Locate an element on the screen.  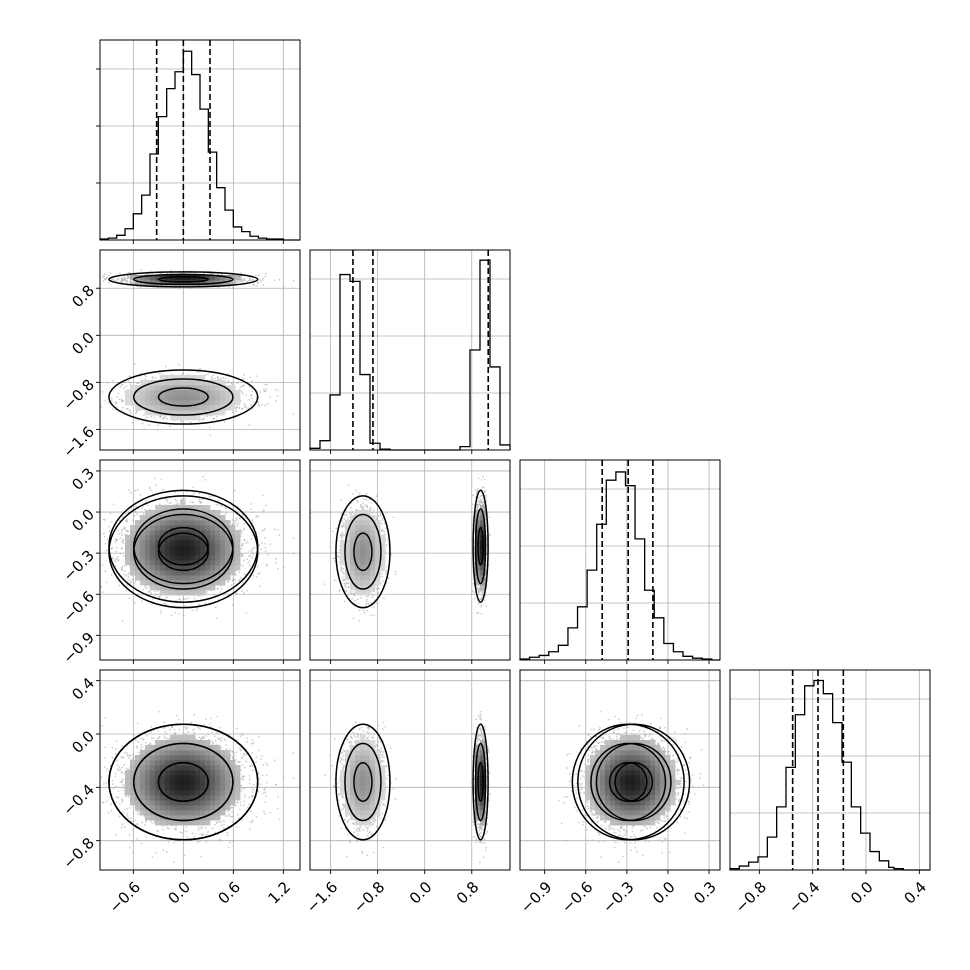
panel-frame is located at coordinates (620, 770).